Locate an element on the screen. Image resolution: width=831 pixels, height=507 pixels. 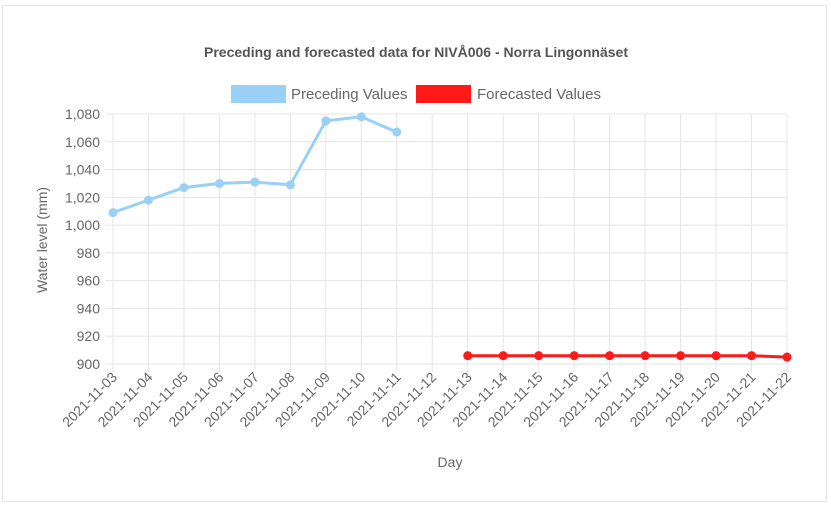
y-tick-label: 980 is located at coordinates (89, 253).